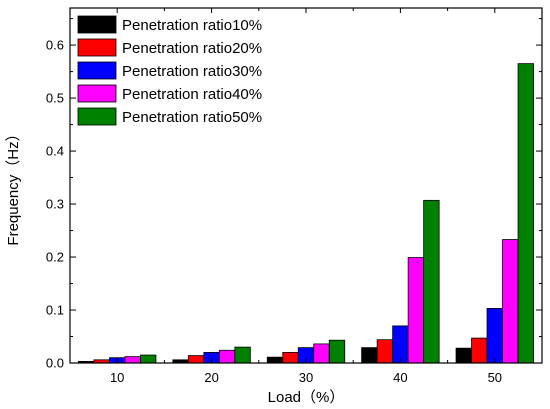 Image resolution: width=550 pixels, height=409 pixels. What do you see at coordinates (192, 117) in the screenshot?
I see `legend-label-series-5: Penetration ratio50%` at bounding box center [192, 117].